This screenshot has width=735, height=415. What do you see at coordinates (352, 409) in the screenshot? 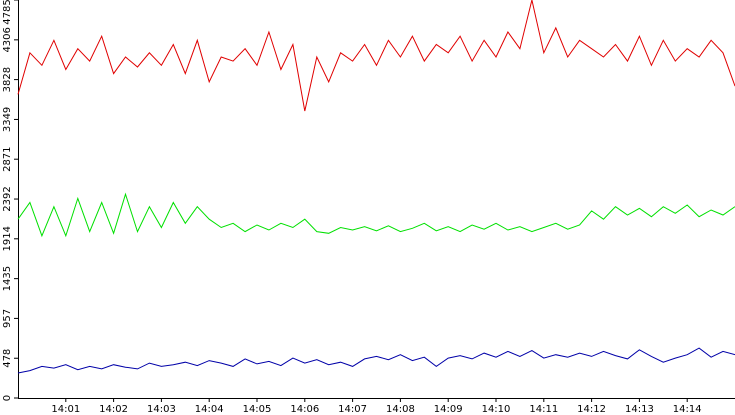
I see `x-tick-label: 14:07` at bounding box center [352, 409].